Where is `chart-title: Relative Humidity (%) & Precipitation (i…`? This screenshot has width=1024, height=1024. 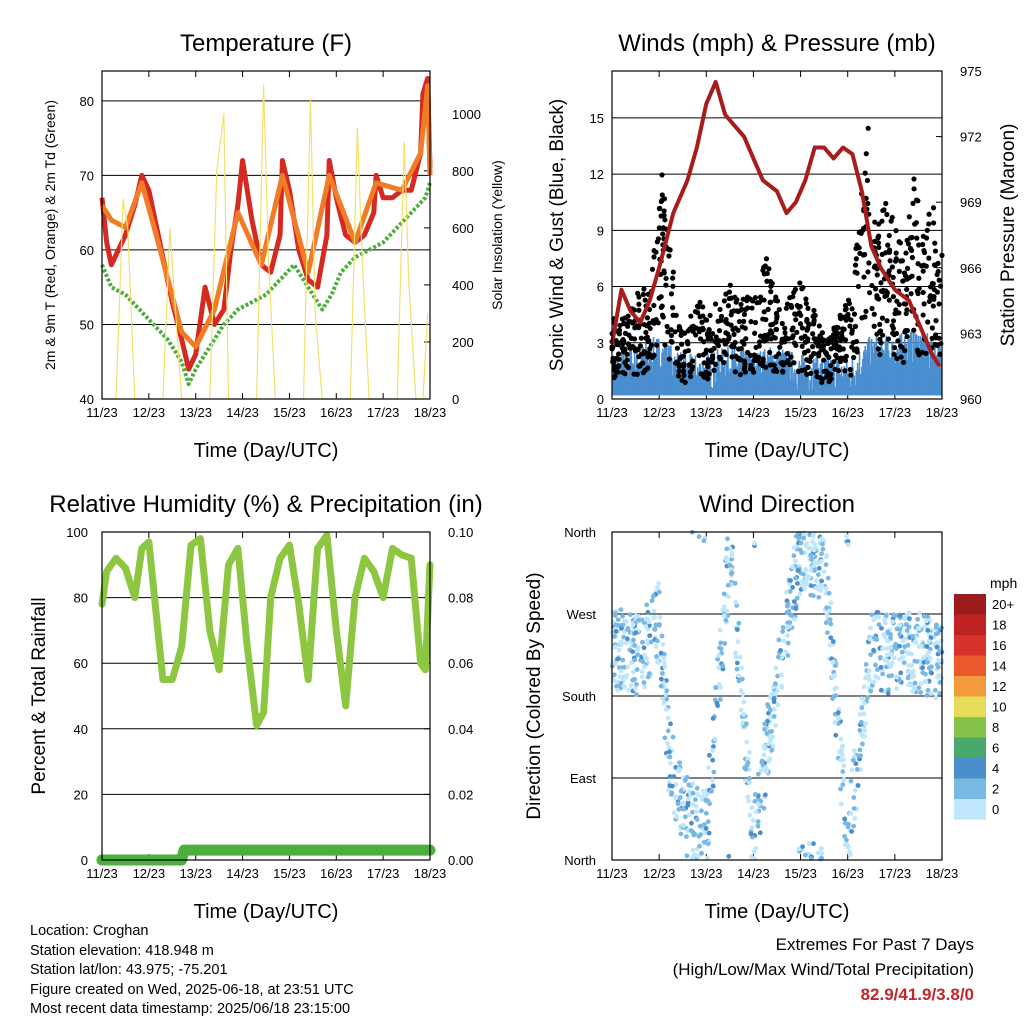 chart-title: Relative Humidity (%) & Precipitation (i… is located at coordinates (265, 504).